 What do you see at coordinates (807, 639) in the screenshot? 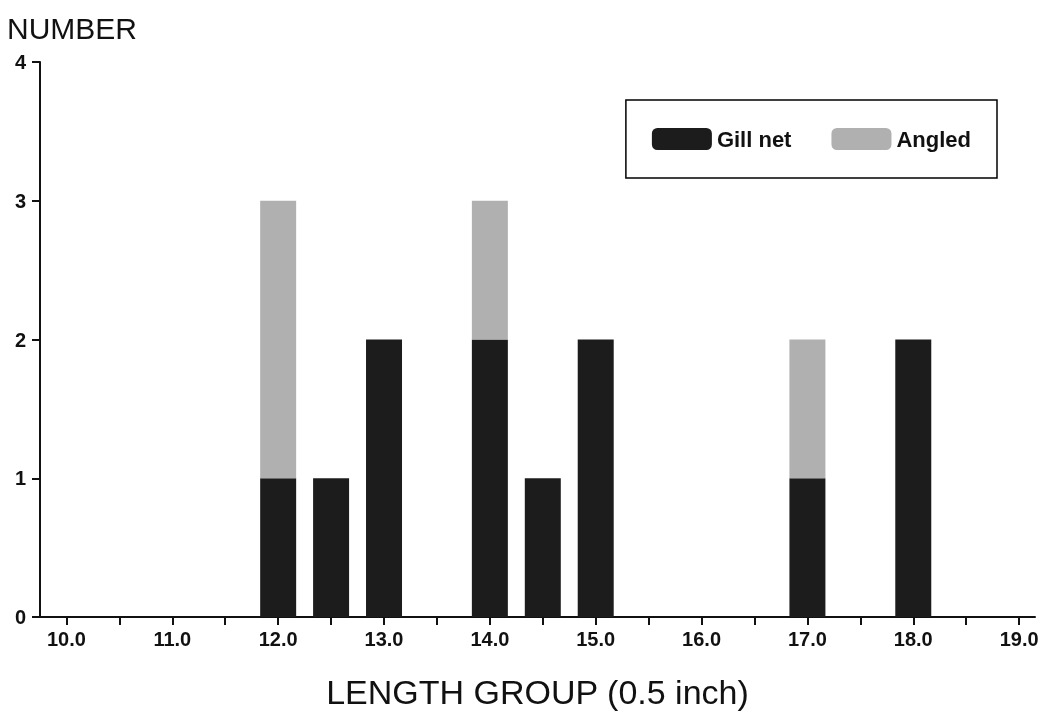
I see `x-tick-label: 17.0` at bounding box center [807, 639].